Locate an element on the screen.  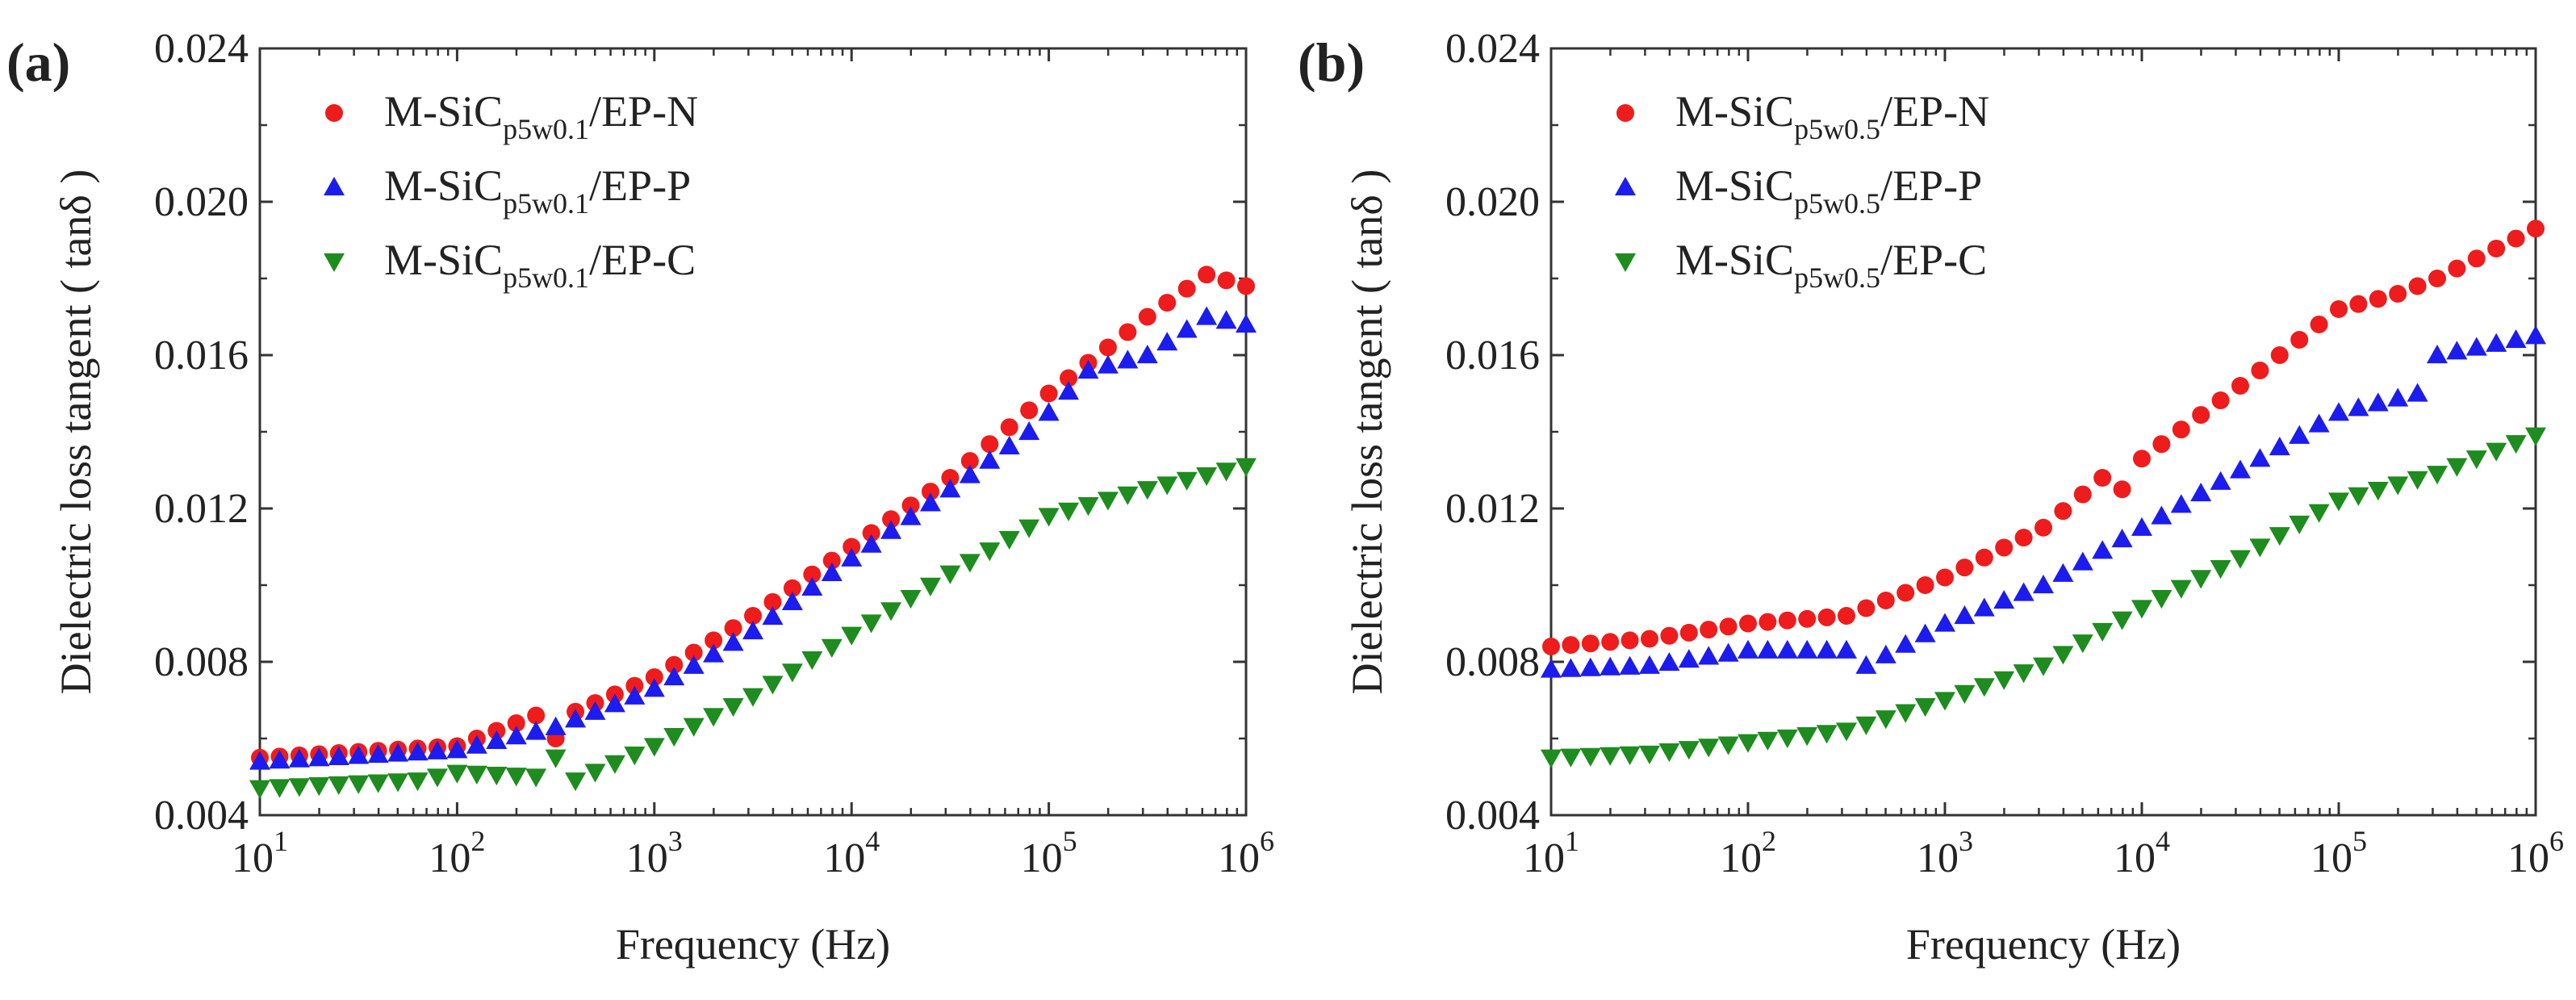
x-tick-exp: 3 is located at coordinates (1966, 841).